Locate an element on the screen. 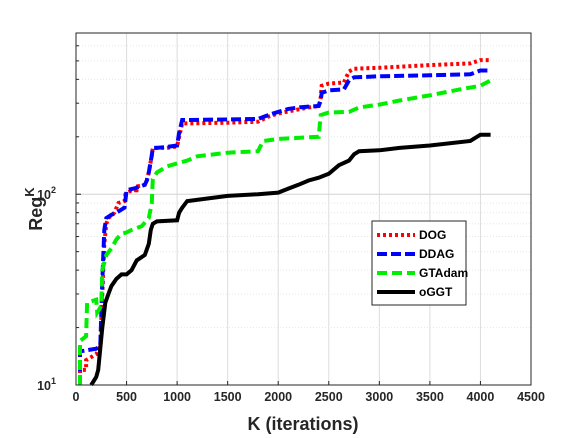 The width and height of the screenshot is (584, 438). legend-label-oggt: oGGT is located at coordinates (436, 292).